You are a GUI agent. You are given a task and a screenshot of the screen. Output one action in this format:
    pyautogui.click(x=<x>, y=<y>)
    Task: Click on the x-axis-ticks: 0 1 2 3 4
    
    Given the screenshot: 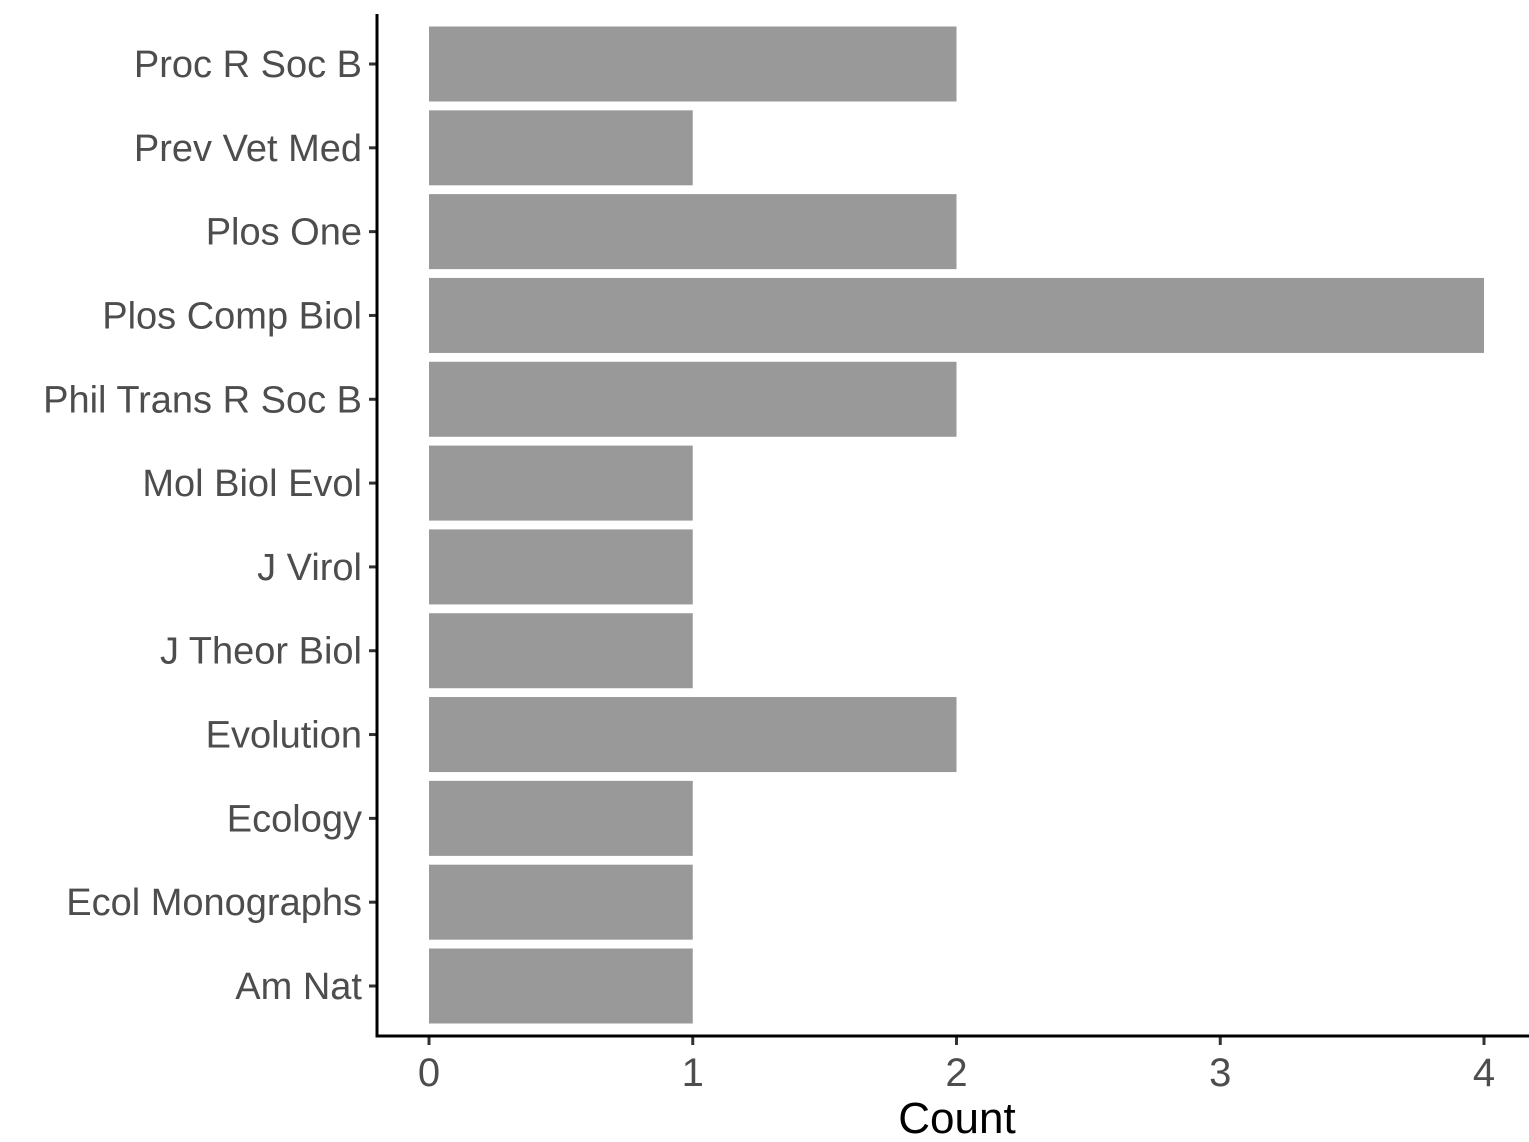 What is the action you would take?
    pyautogui.click(x=956, y=1065)
    